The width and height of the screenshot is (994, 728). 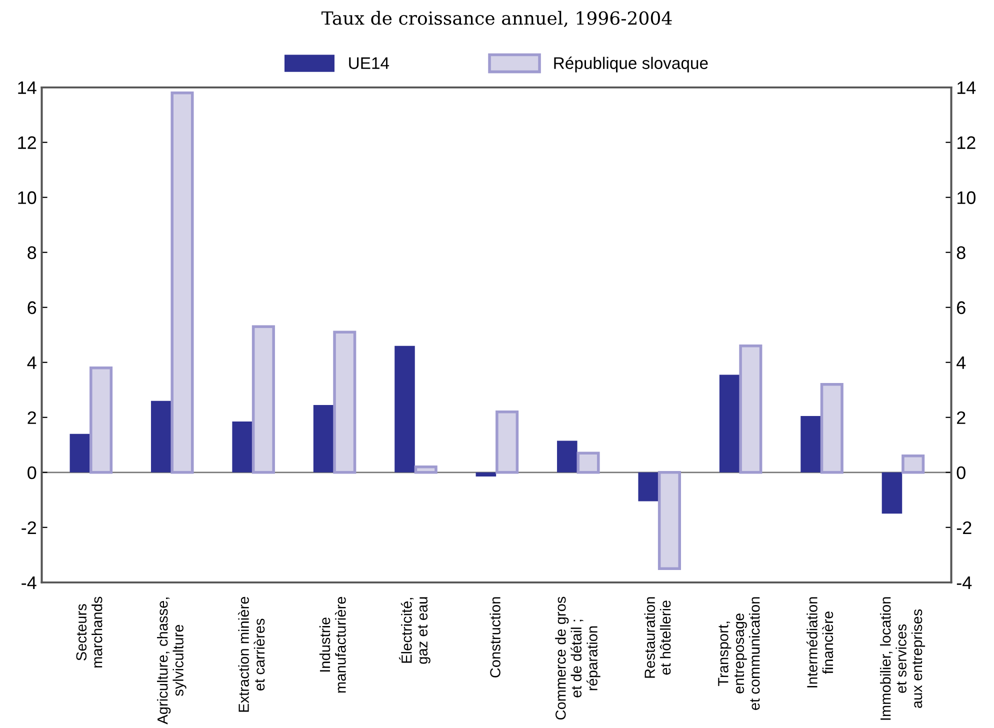 I want to click on y2-tick-label: 6, so click(x=961, y=307).